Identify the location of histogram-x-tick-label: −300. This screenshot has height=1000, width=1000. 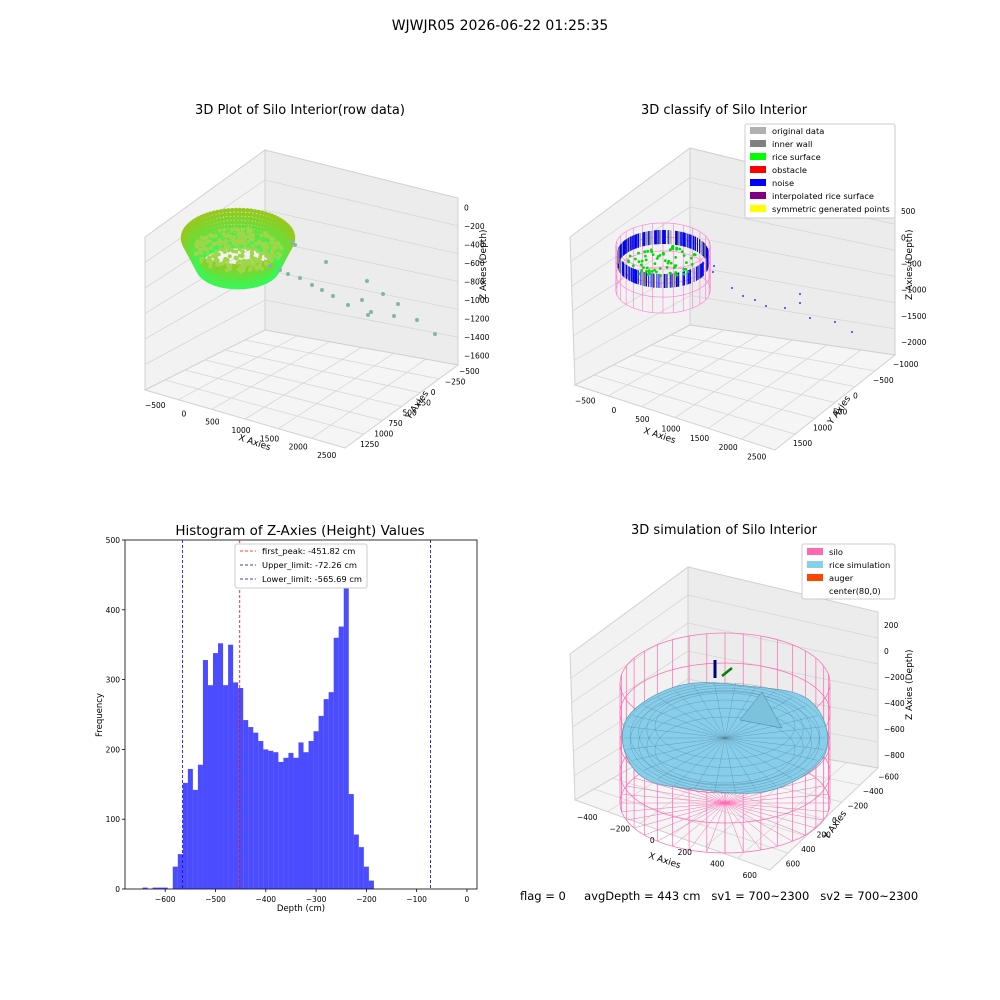
(316, 899).